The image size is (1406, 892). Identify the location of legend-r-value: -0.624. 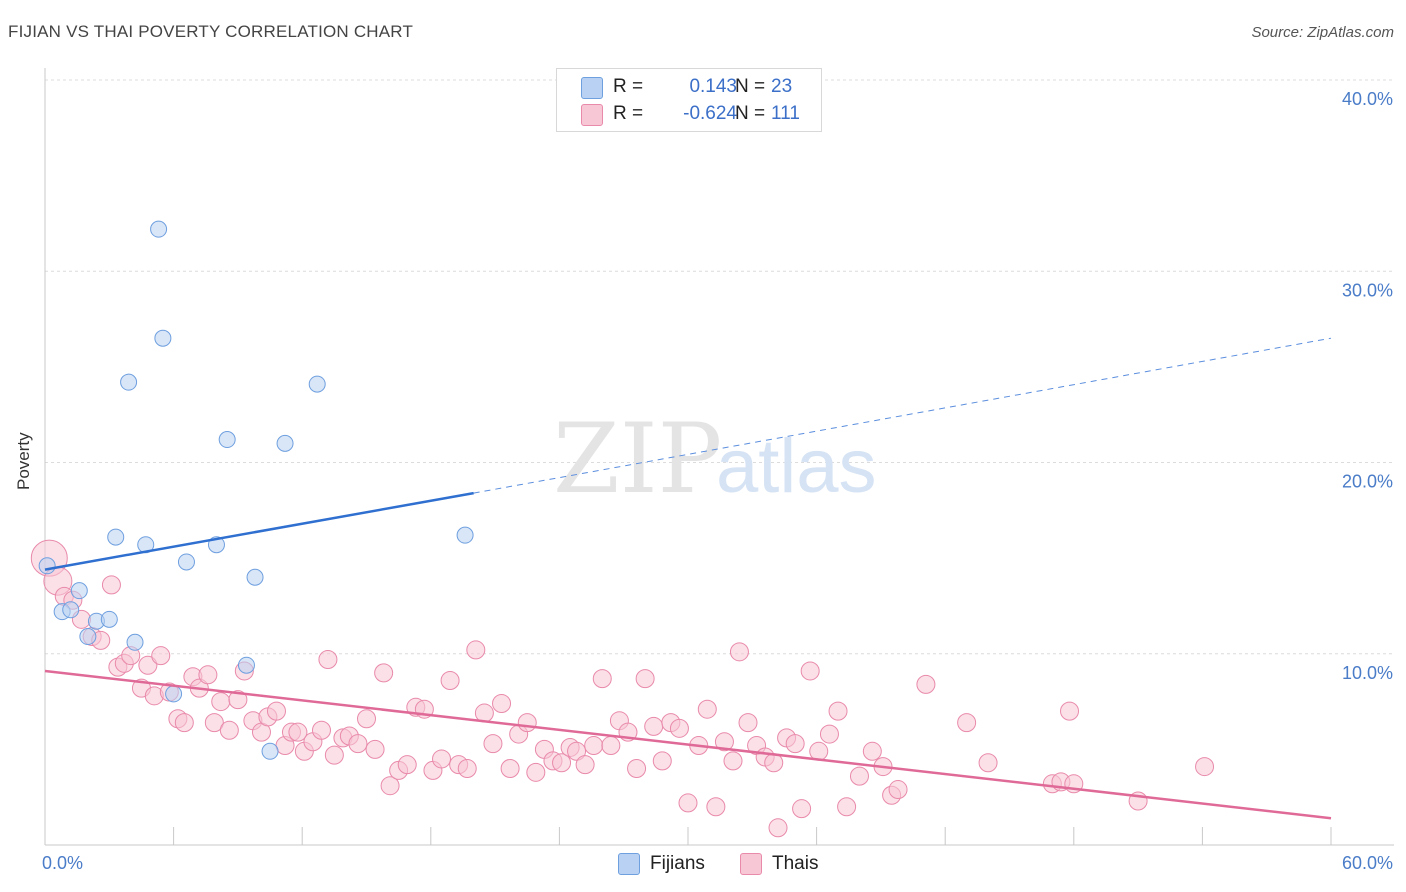
(710, 113).